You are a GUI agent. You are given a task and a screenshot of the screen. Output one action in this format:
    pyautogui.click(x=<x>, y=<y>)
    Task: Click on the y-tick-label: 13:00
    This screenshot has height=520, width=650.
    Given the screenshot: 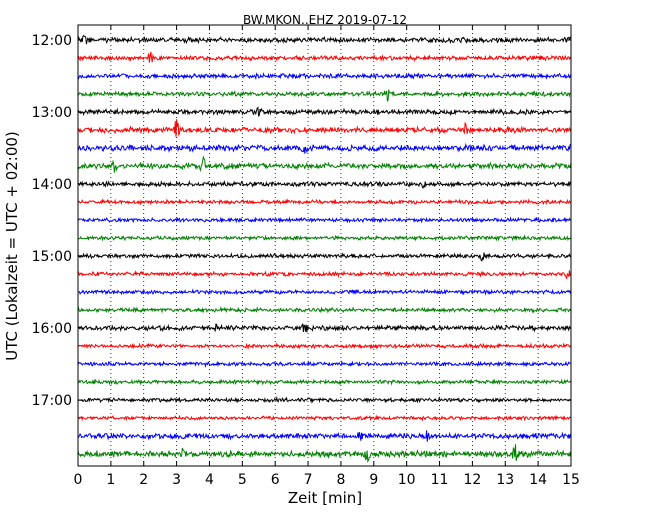 What is the action you would take?
    pyautogui.click(x=52, y=113)
    